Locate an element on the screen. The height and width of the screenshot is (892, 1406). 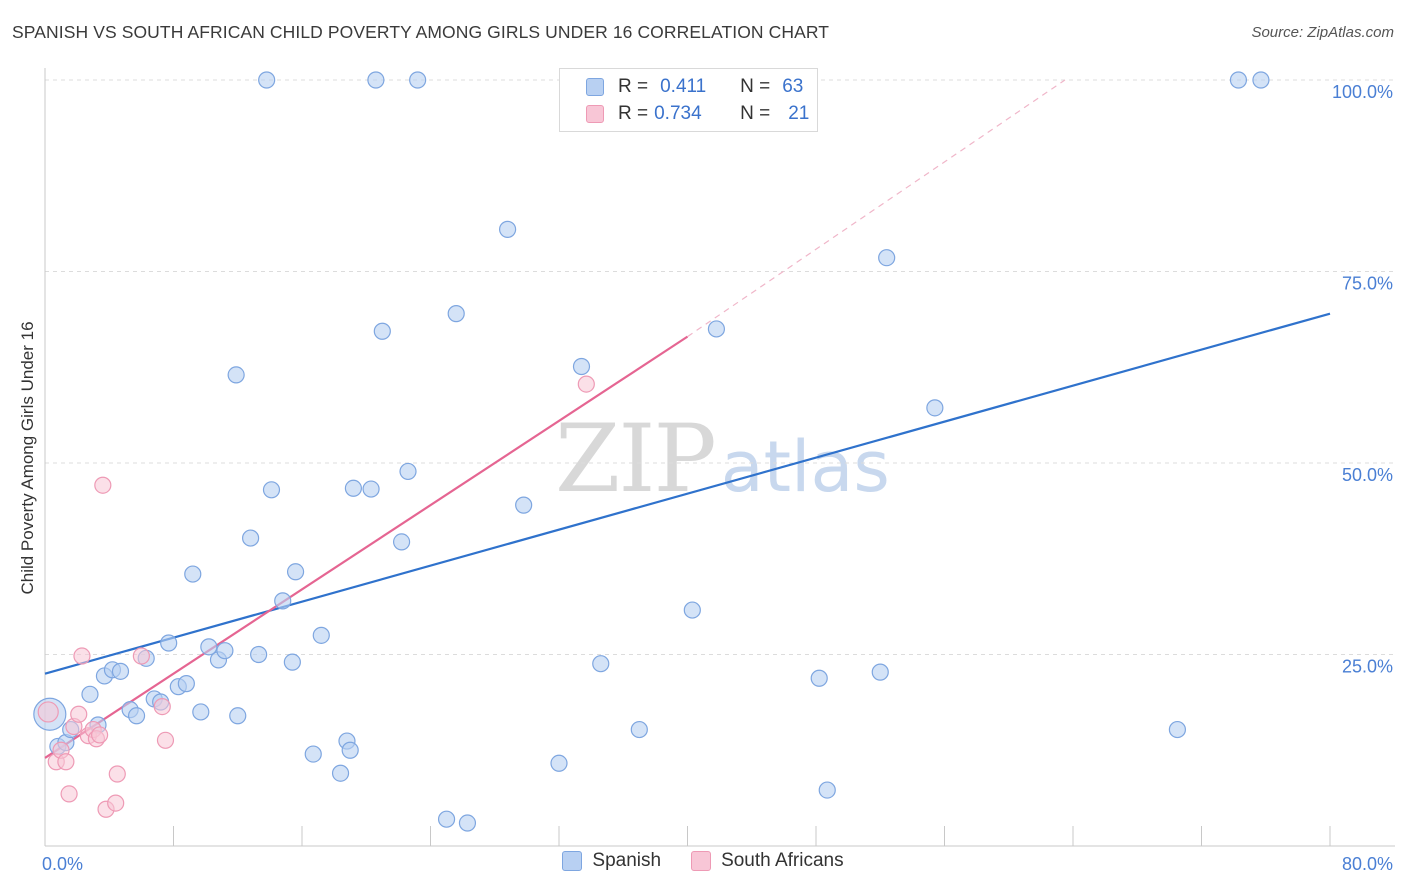
legend-n-value: 21 is located at coordinates (799, 113).